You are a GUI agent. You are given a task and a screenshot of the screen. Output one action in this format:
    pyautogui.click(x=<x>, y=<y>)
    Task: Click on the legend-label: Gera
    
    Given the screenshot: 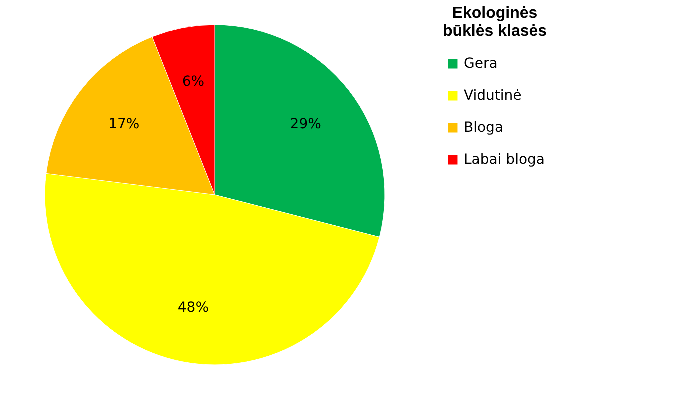 What is the action you would take?
    pyautogui.click(x=481, y=64)
    